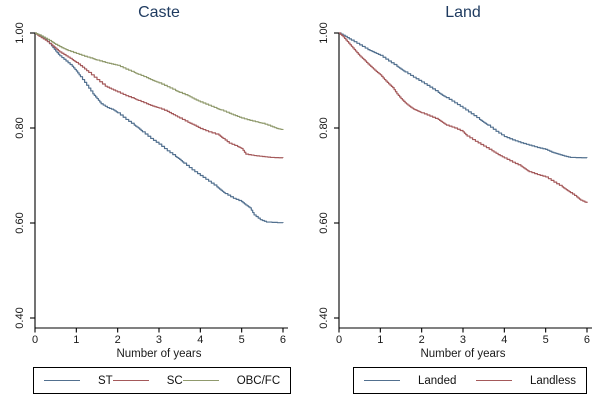 This screenshot has width=600, height=400. What do you see at coordinates (174, 380) in the screenshot?
I see `legend-label-sc: SC` at bounding box center [174, 380].